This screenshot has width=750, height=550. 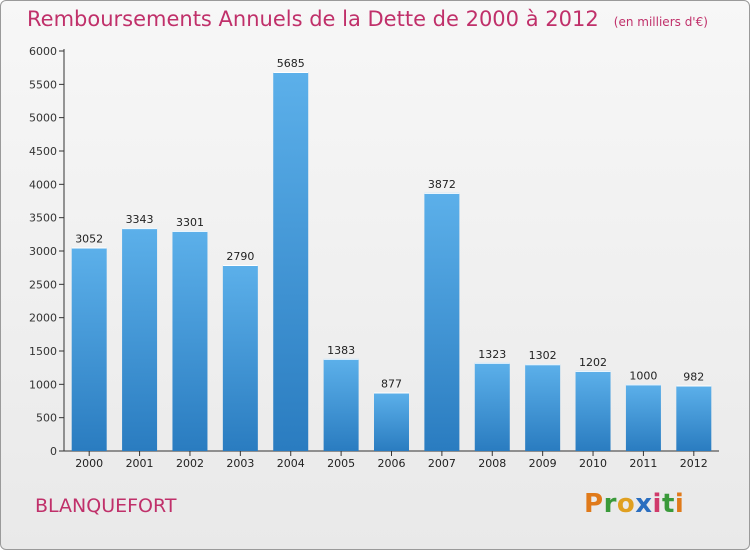 What do you see at coordinates (392, 463) in the screenshot?
I see `x-tick-label: 2006` at bounding box center [392, 463].